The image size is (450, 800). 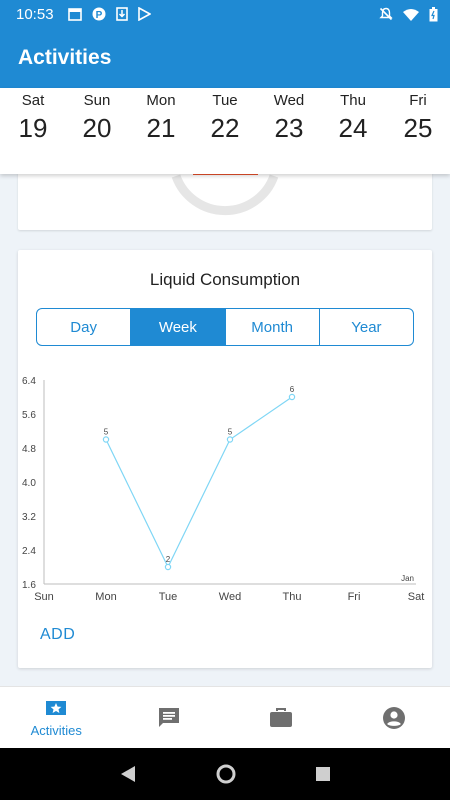 I want to click on nav-item-activities: Activities, so click(x=56, y=717).